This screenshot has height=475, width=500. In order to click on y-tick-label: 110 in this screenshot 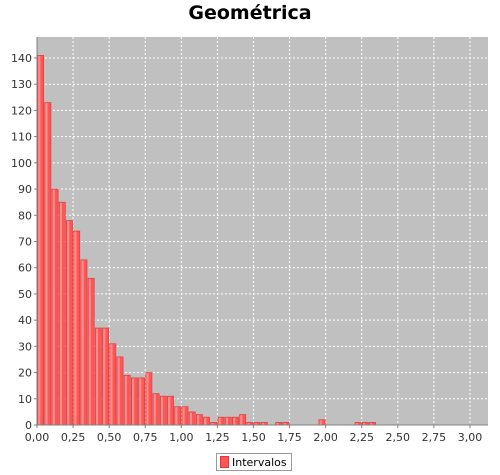, I will do `click(21, 137)`.